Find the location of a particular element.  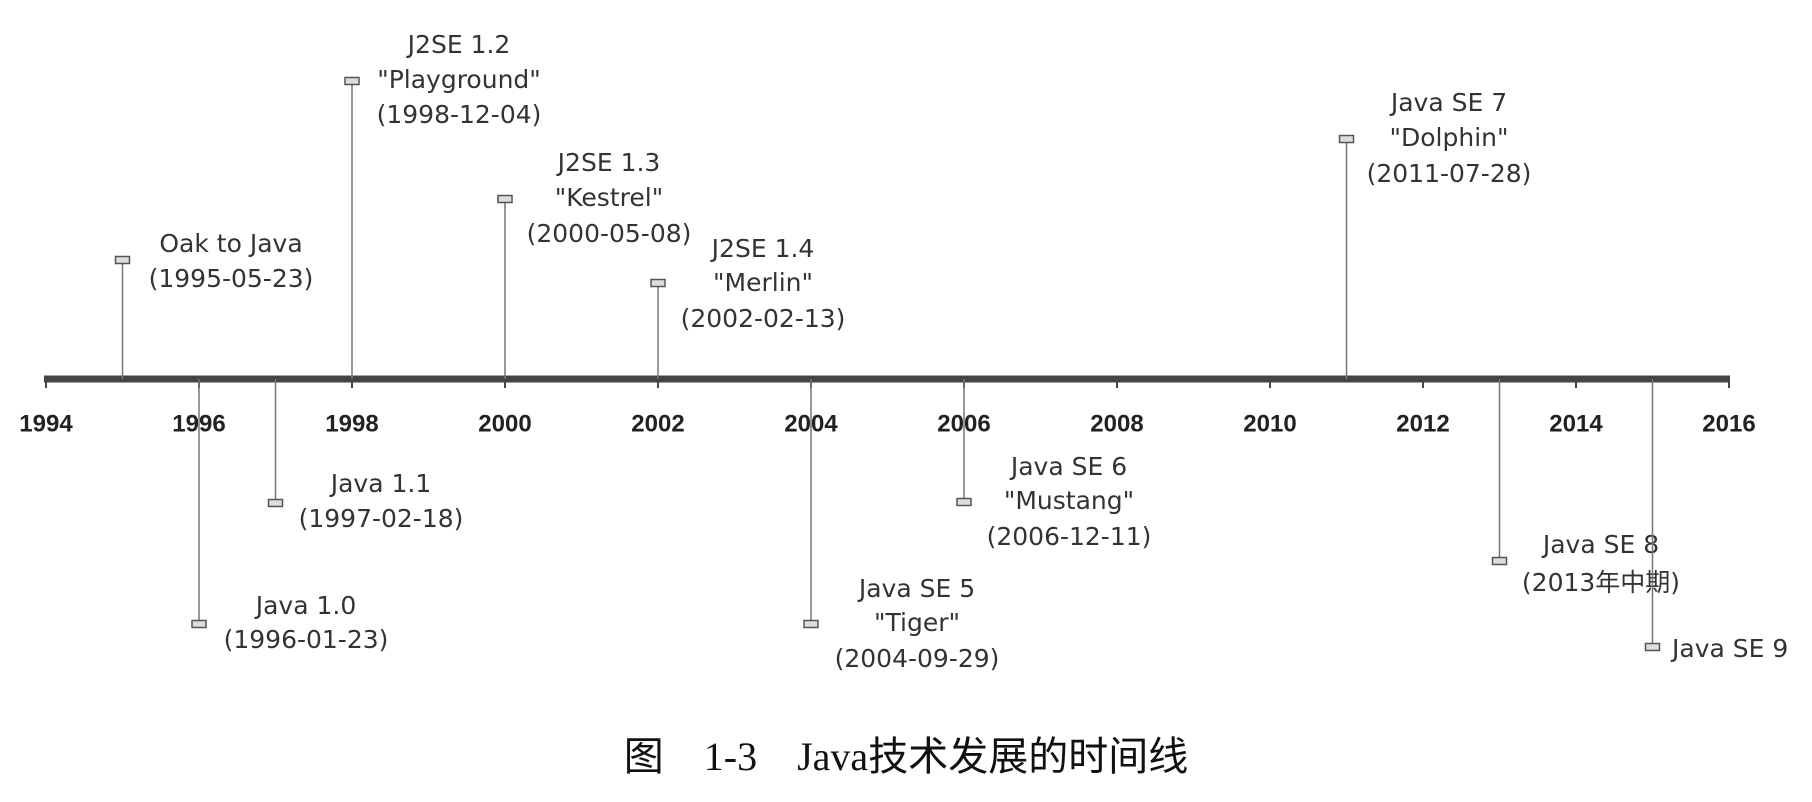

year-label: 2014 is located at coordinates (1576, 423).